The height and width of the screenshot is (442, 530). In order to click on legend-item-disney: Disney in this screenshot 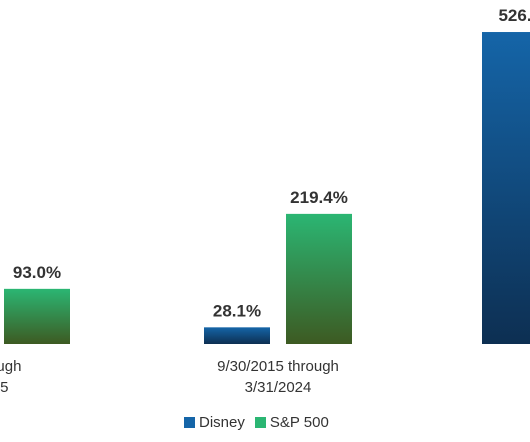, I will do `click(214, 422)`.